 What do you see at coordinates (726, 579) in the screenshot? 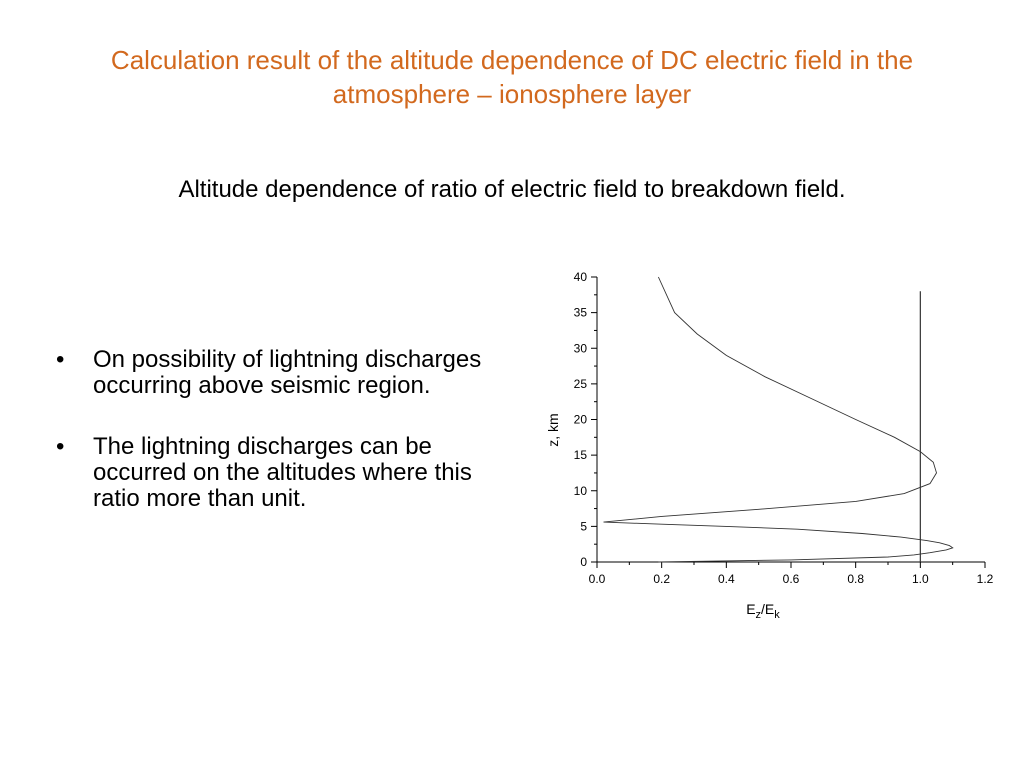
I see `x-tick-label: 0.4` at bounding box center [726, 579].